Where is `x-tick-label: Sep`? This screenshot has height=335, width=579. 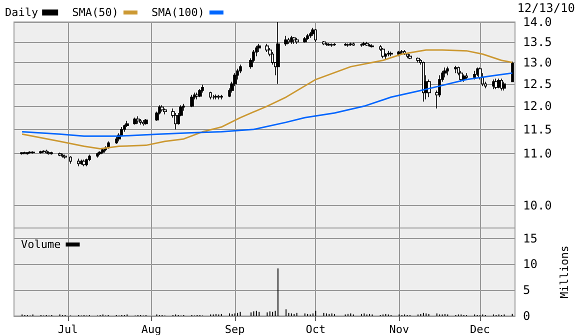 x-tick-label: Sep is located at coordinates (234, 329).